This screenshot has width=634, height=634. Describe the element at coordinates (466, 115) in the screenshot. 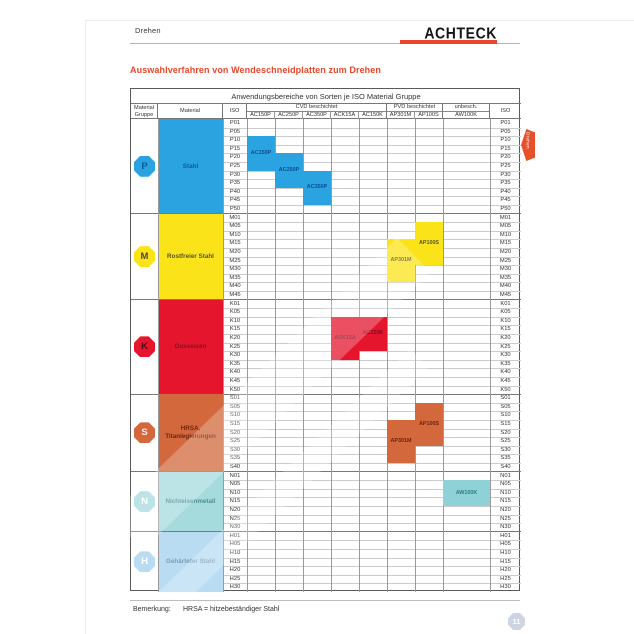

I see `header-grade-aw100k: AW100K` at that location.